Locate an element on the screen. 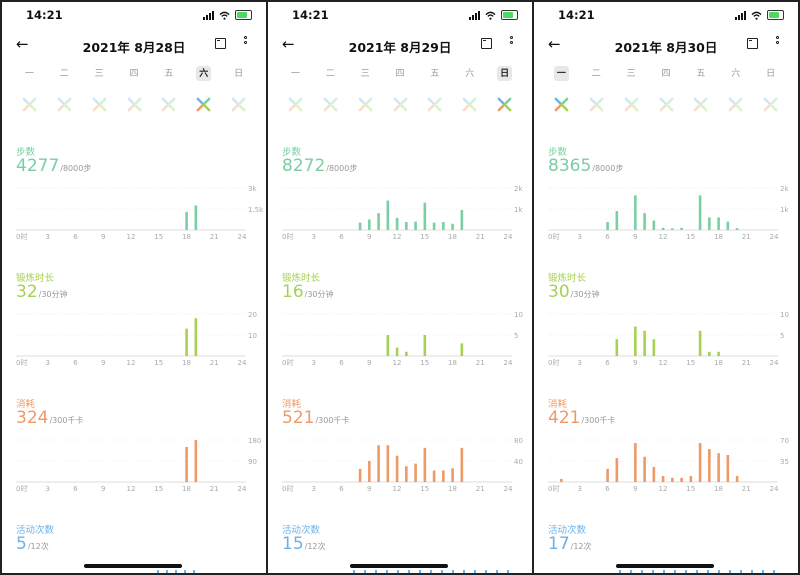  activity-label: 活动次数 is located at coordinates (567, 530).